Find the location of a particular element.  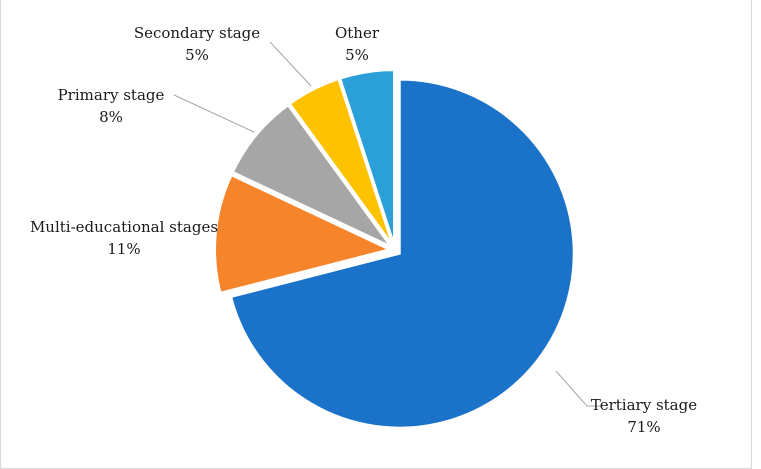

slice-percent-label: 8% is located at coordinates (111, 117).